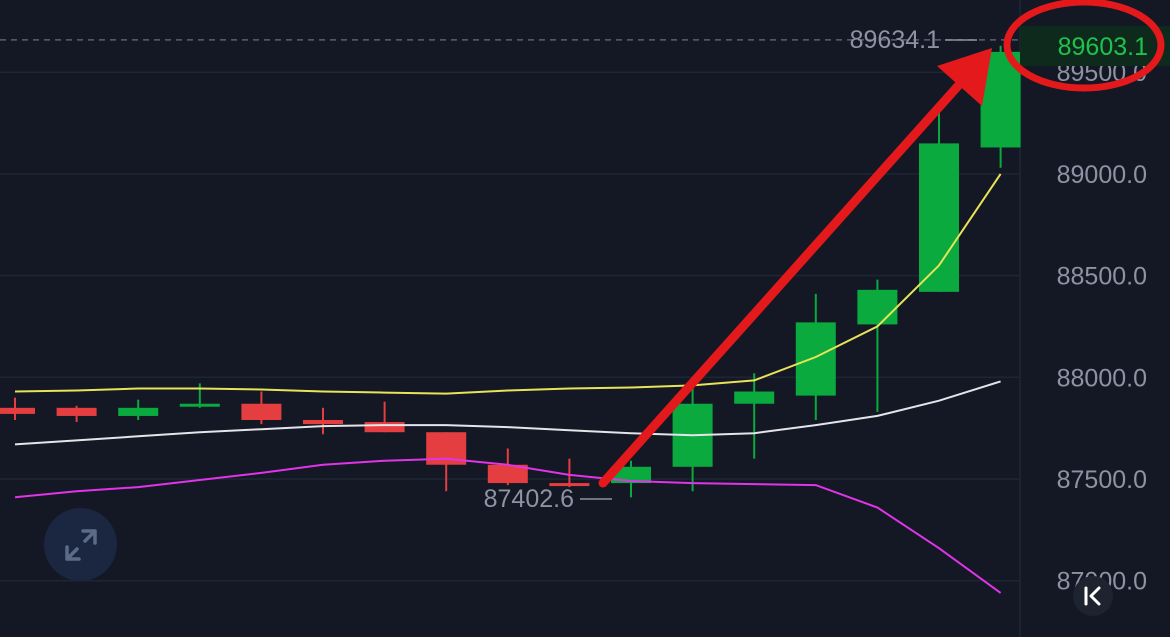  I want to click on y-tick-label: 88000.0, so click(1102, 378).